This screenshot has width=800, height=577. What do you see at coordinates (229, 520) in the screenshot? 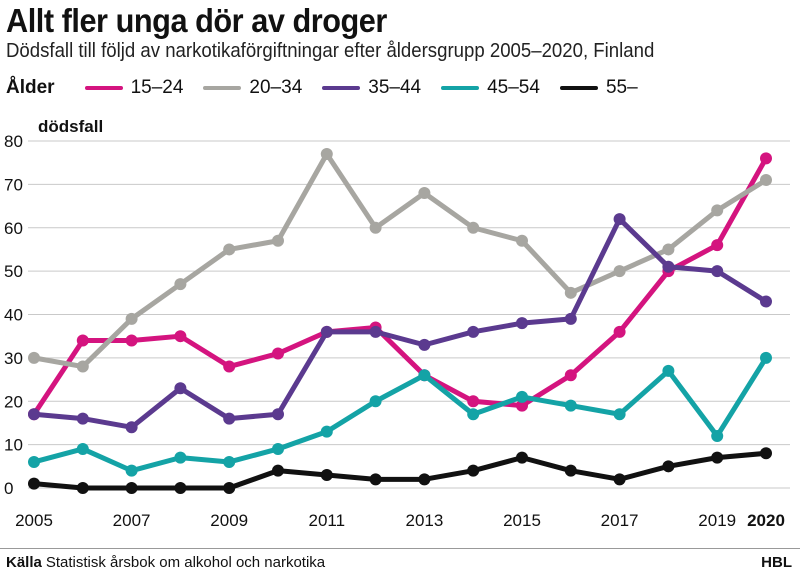
I see `x-tick-2009: 2009` at bounding box center [229, 520].